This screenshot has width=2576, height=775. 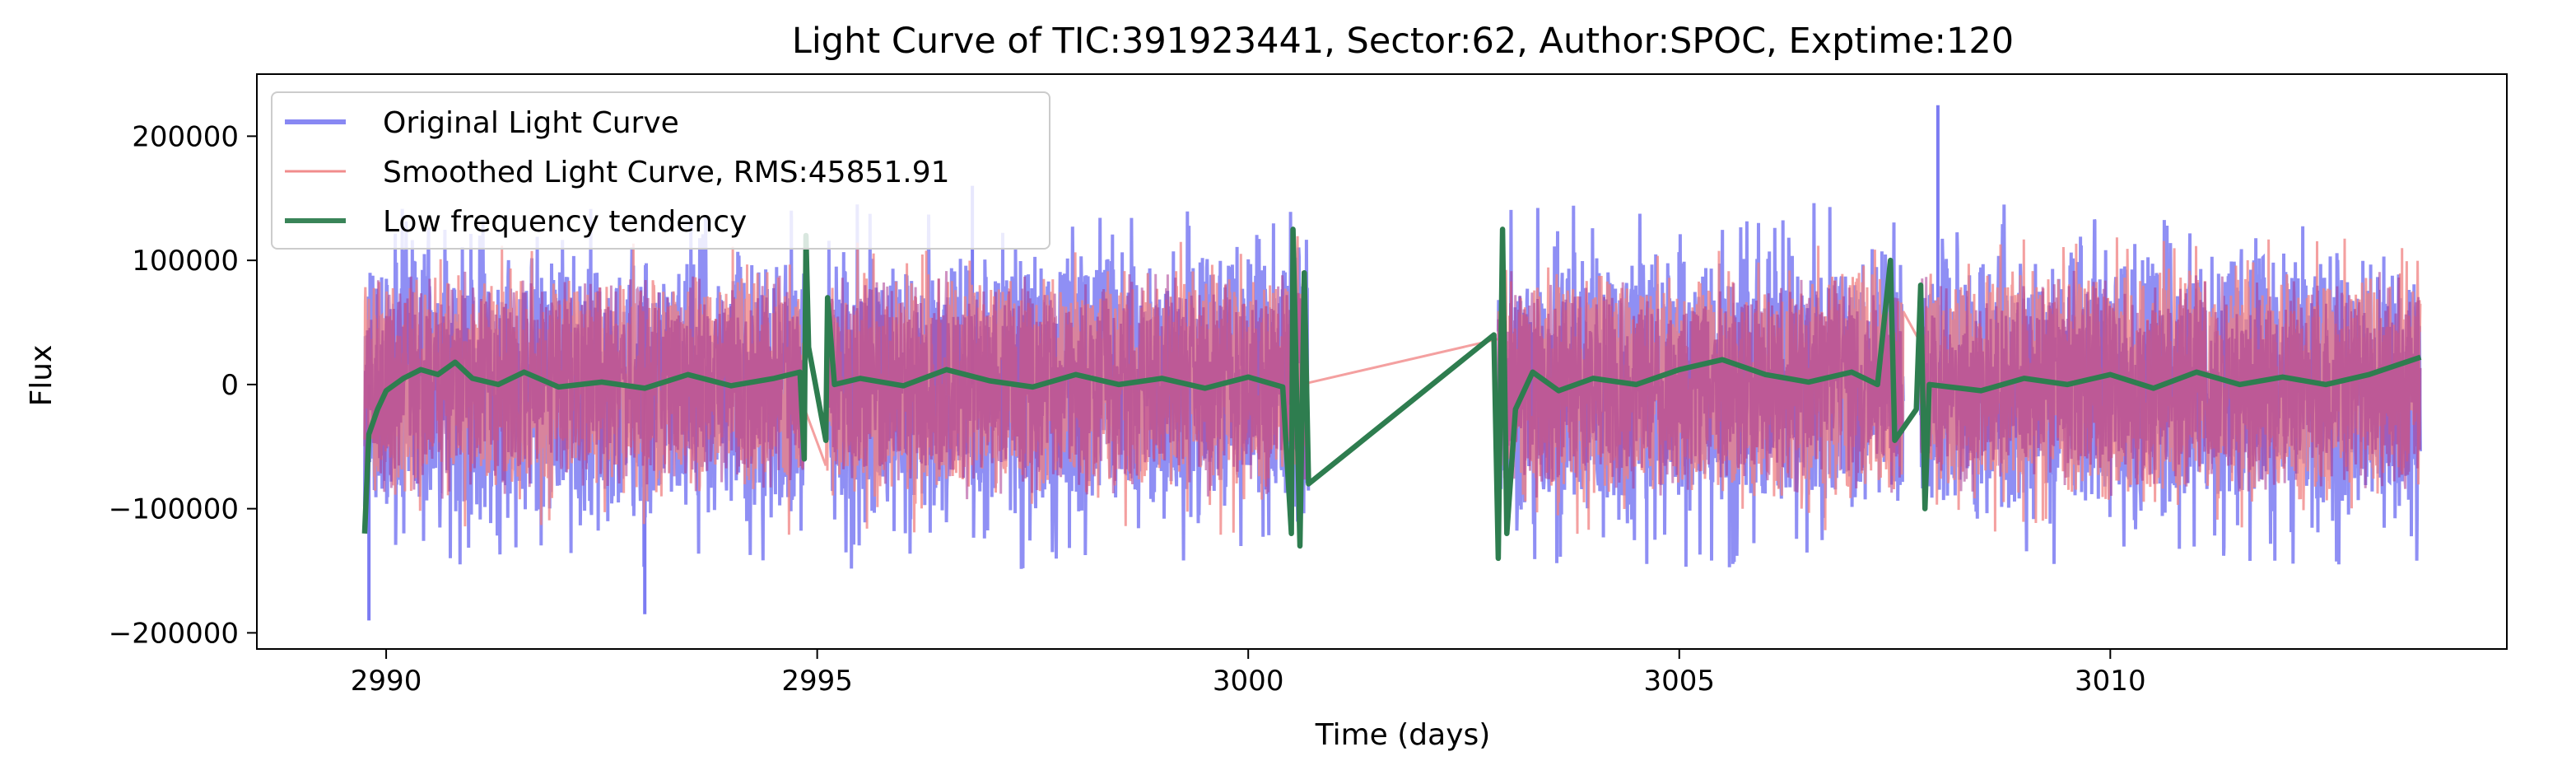 I want to click on x-tick-label: 3005, so click(x=1679, y=681).